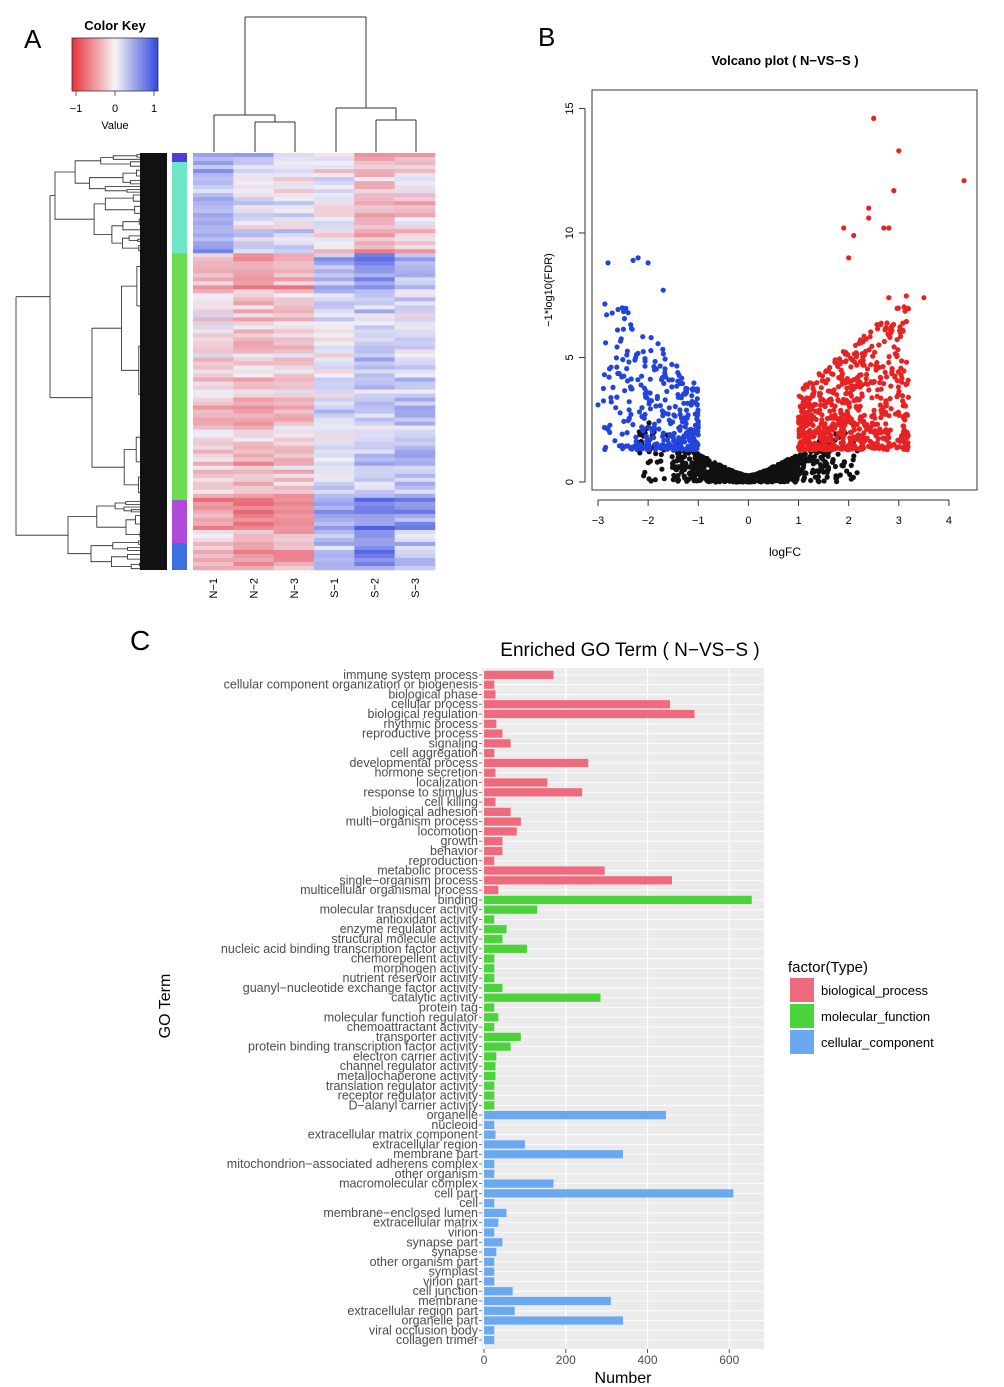  What do you see at coordinates (453, 743) in the screenshot?
I see `go-term-label: signaling` at bounding box center [453, 743].